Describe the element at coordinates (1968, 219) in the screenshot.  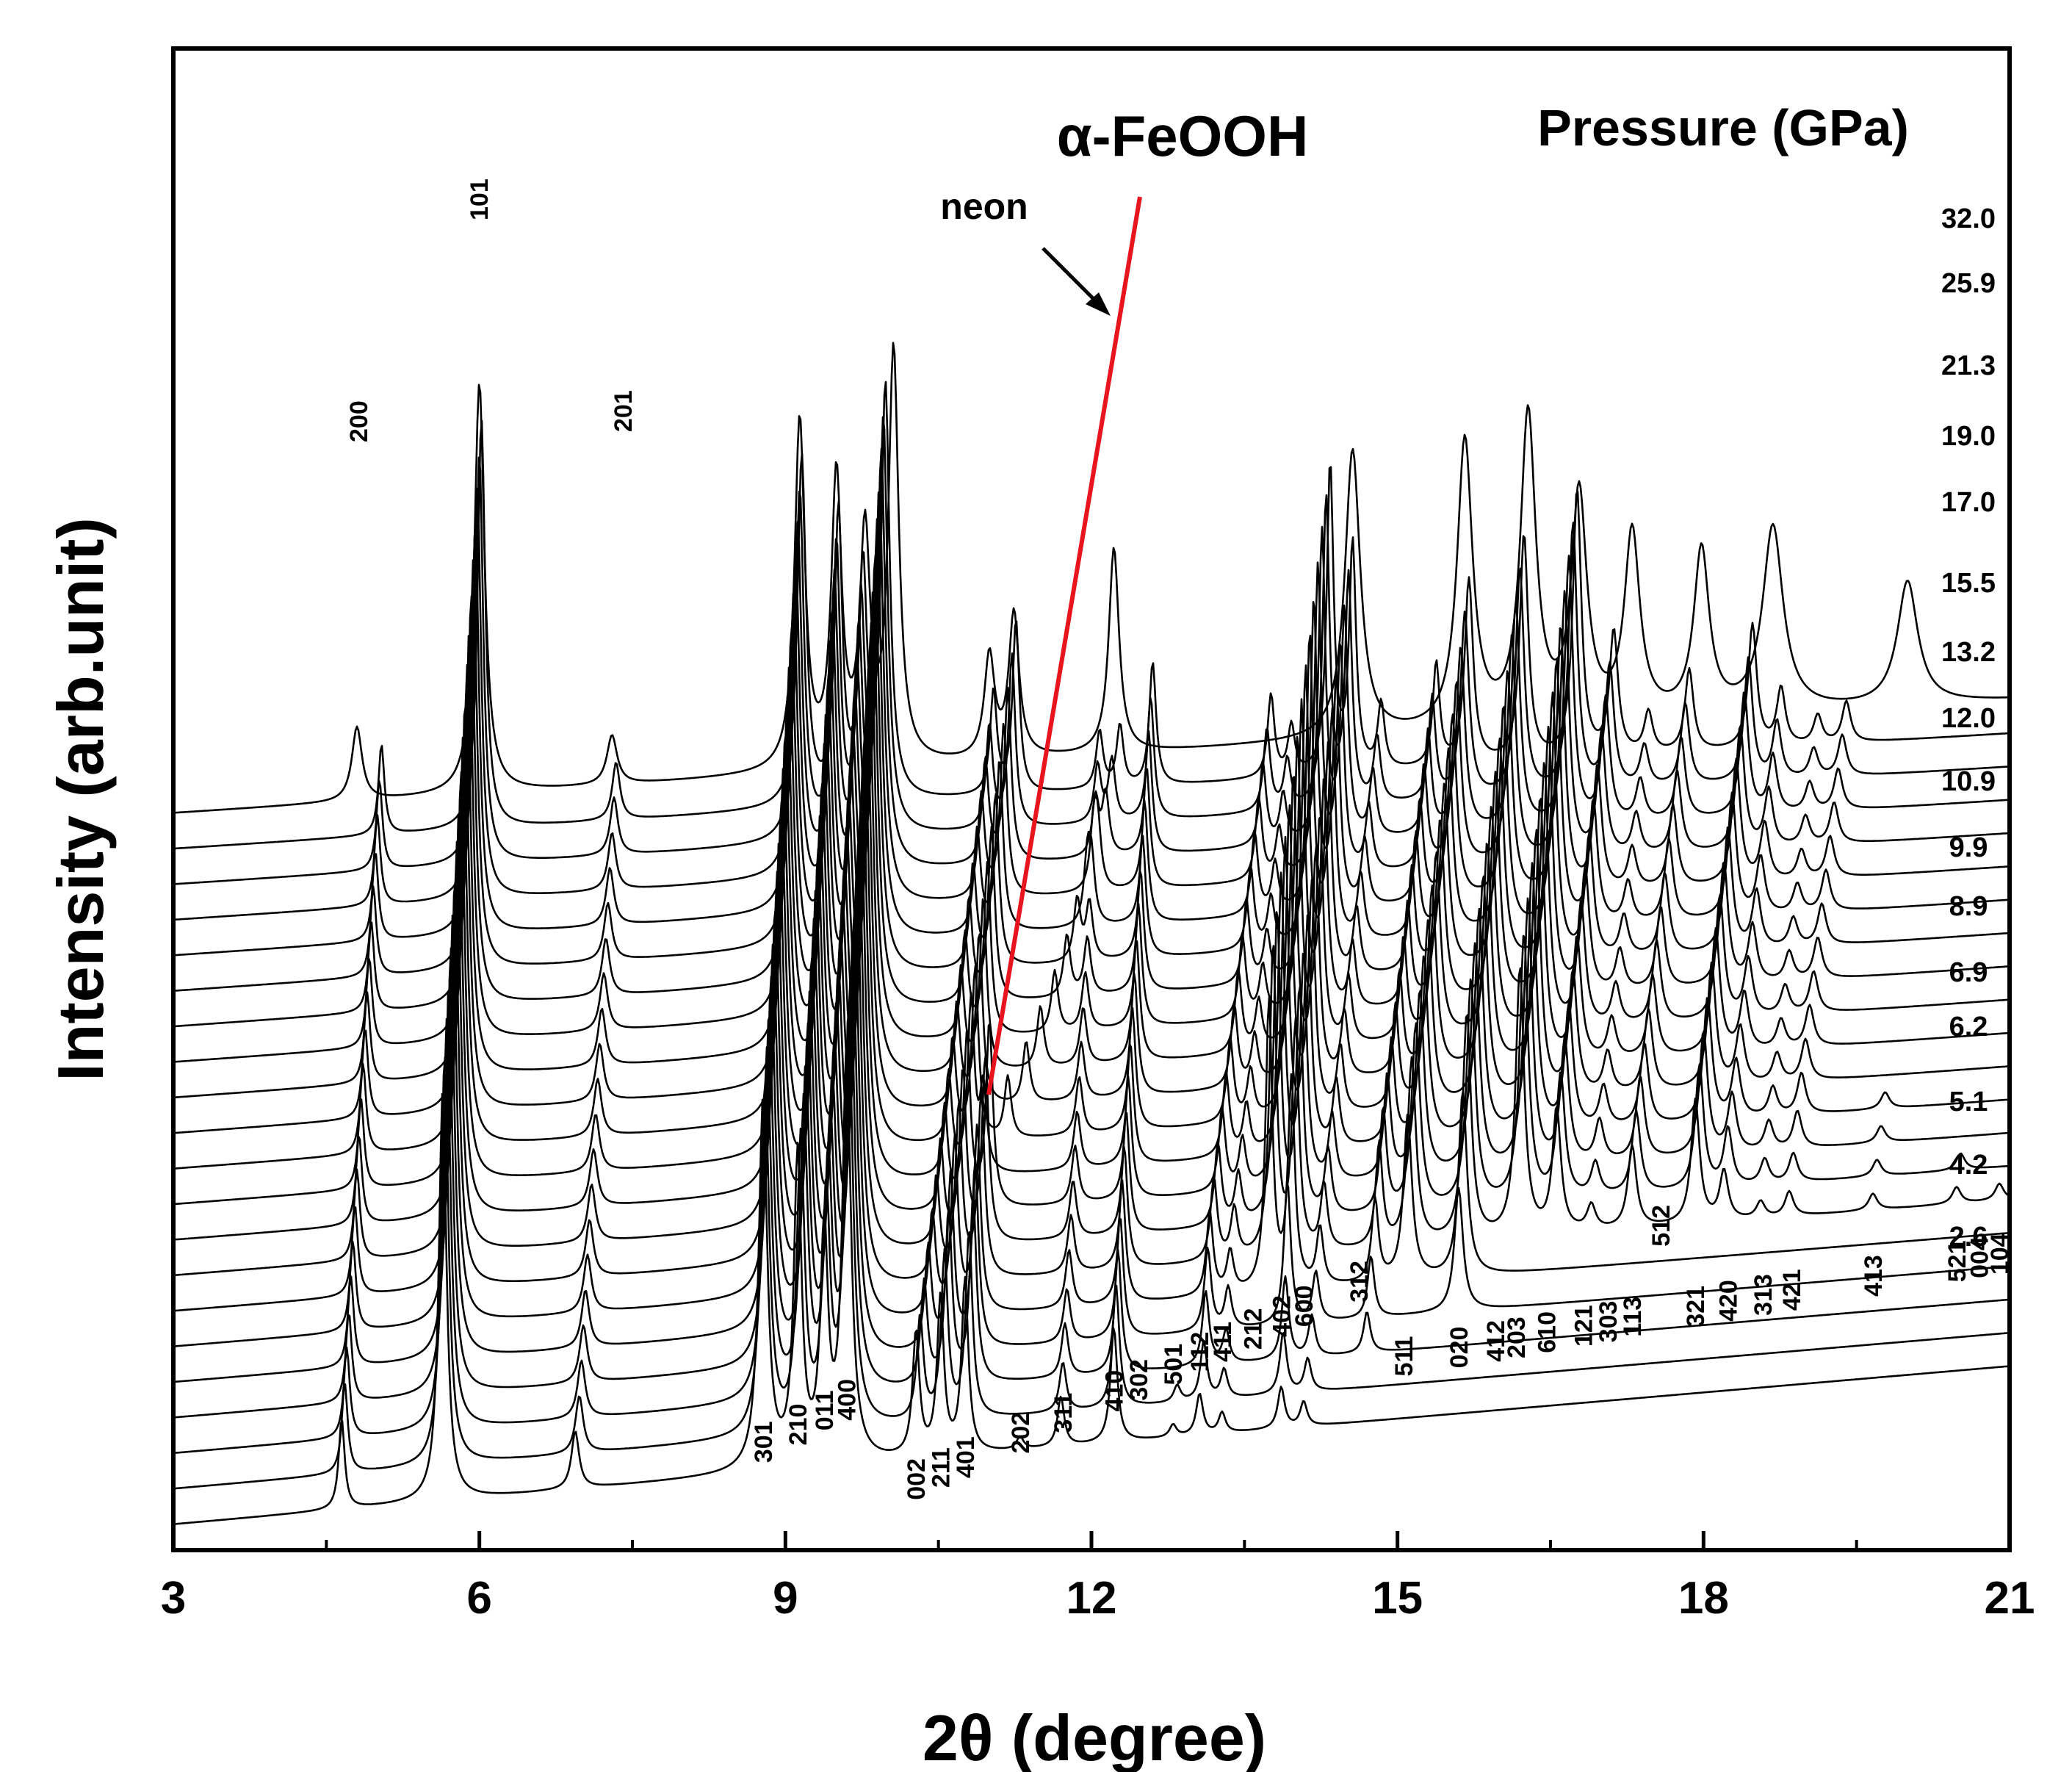
I see `pressure-label: 32.0` at that location.